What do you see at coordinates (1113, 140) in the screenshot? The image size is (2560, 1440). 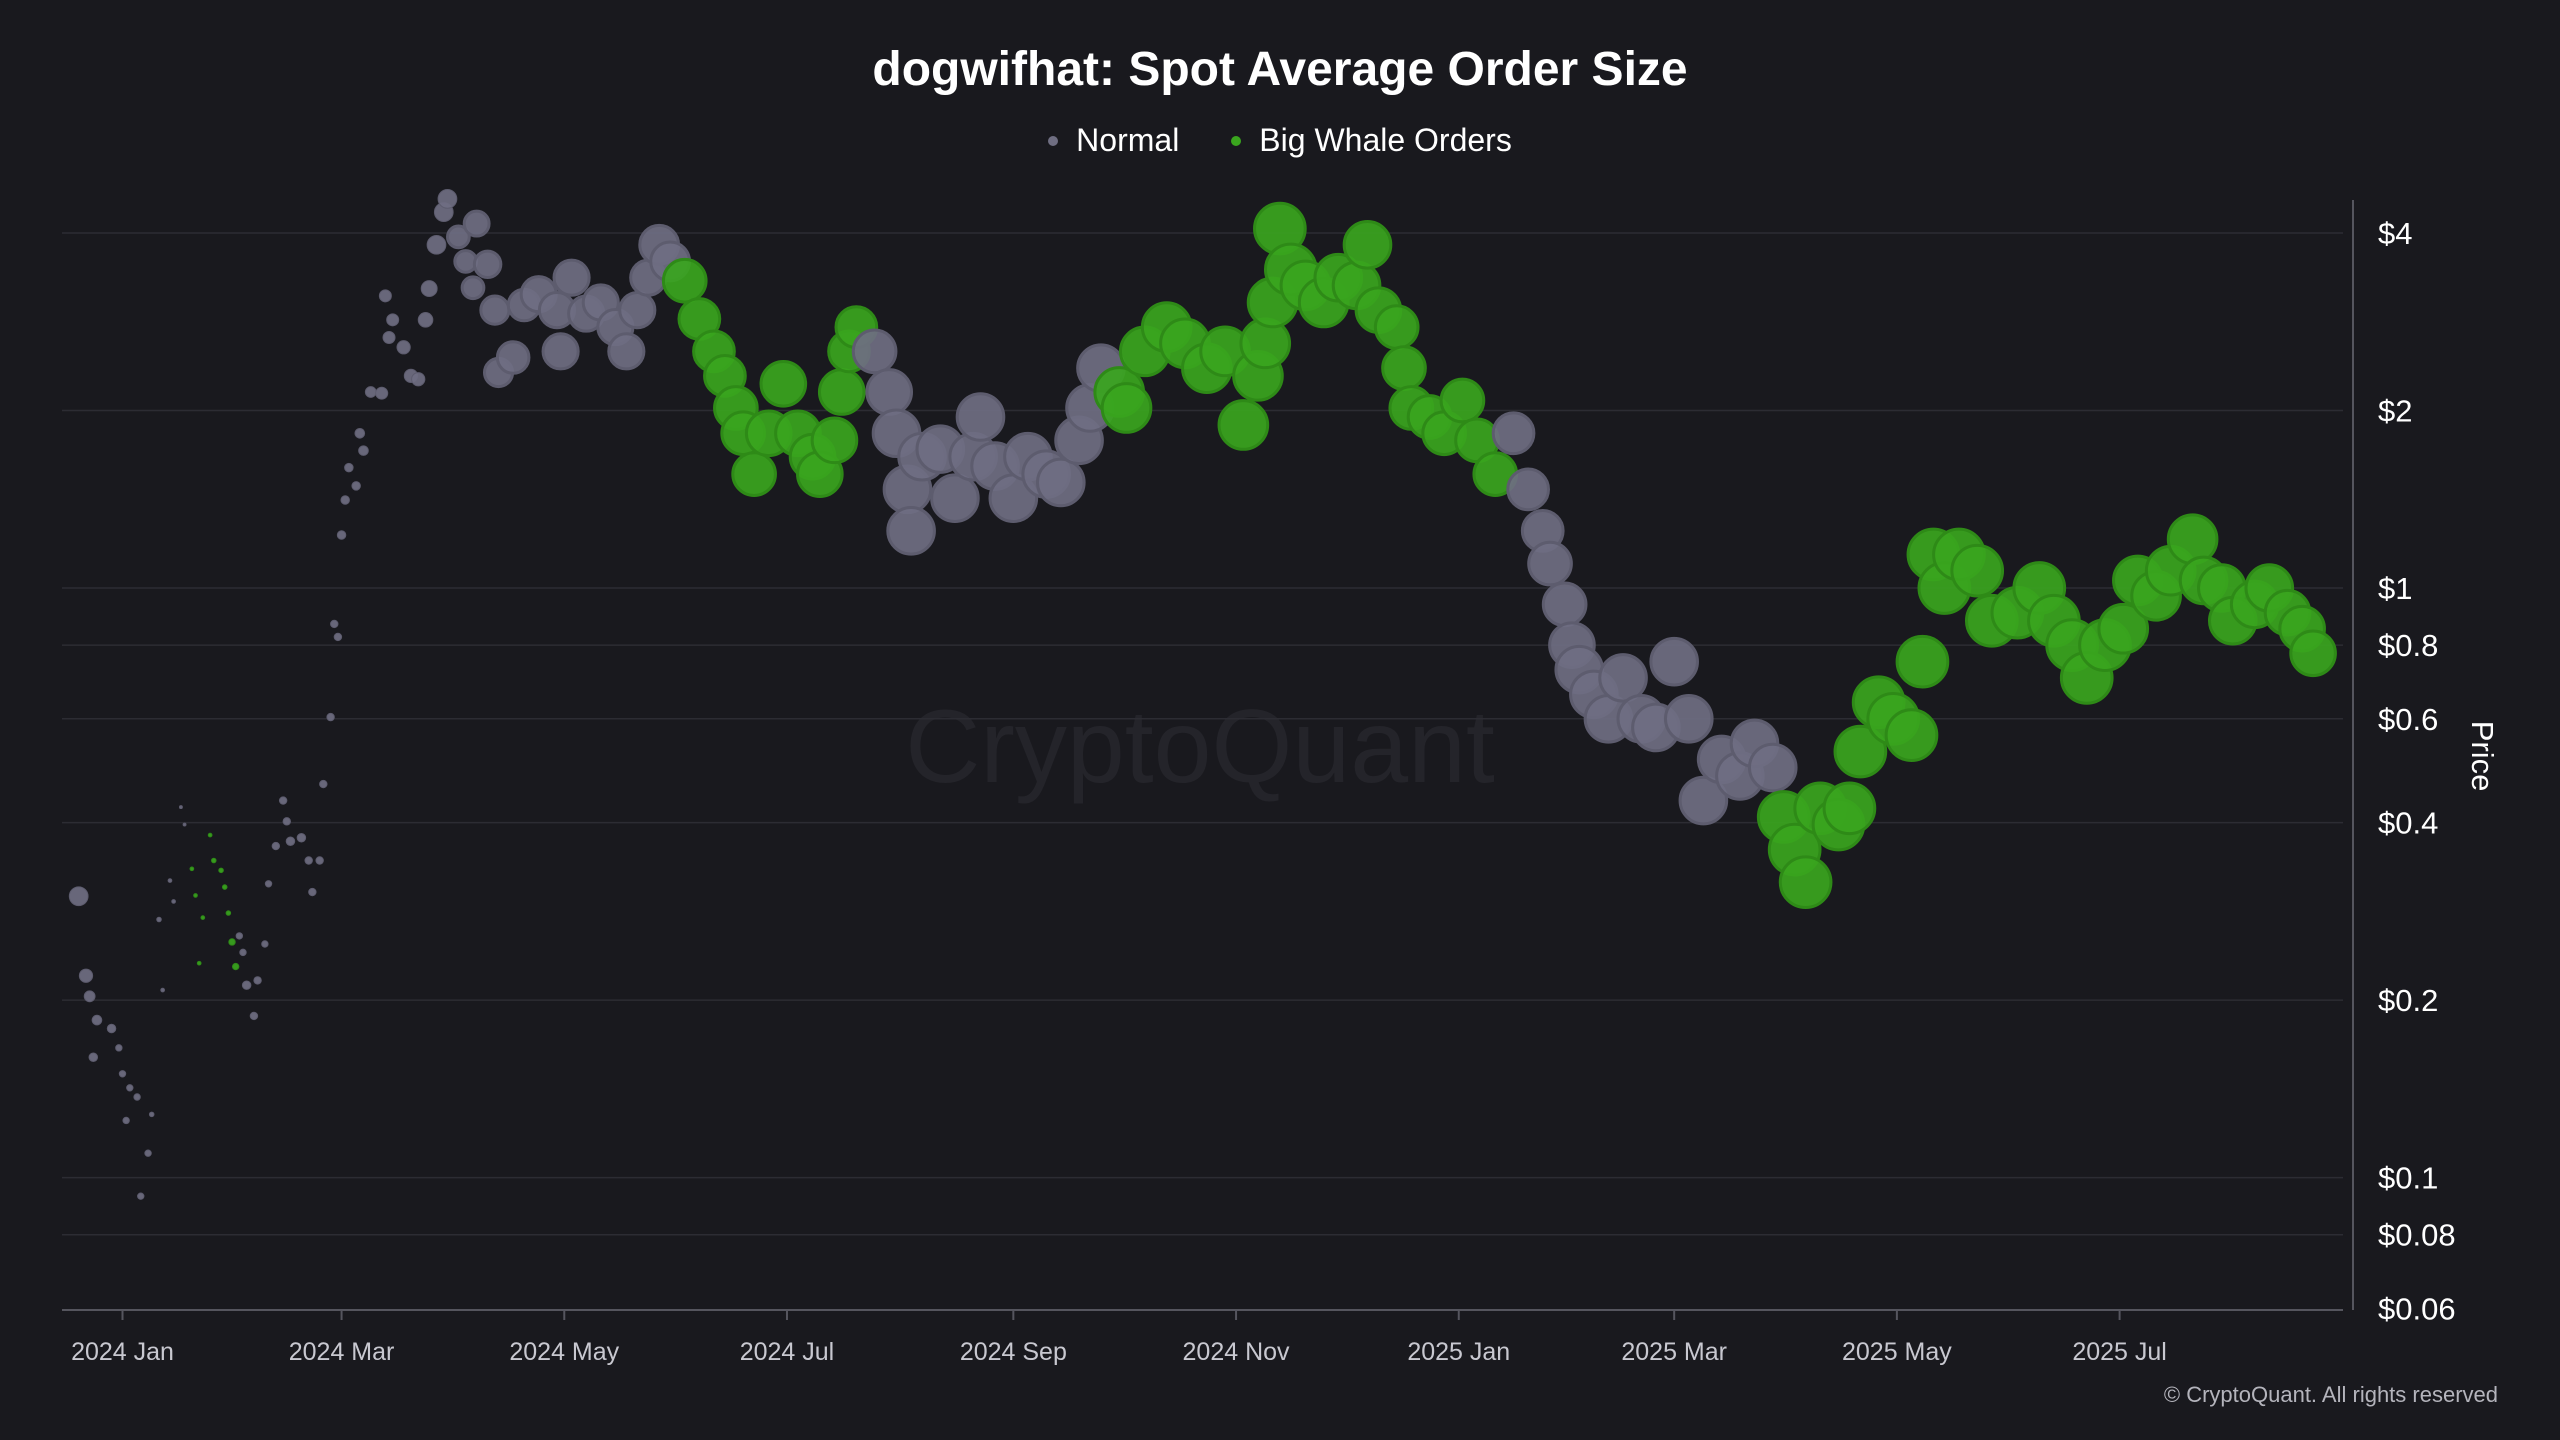 I see `legend-item-normal: Normal` at bounding box center [1113, 140].